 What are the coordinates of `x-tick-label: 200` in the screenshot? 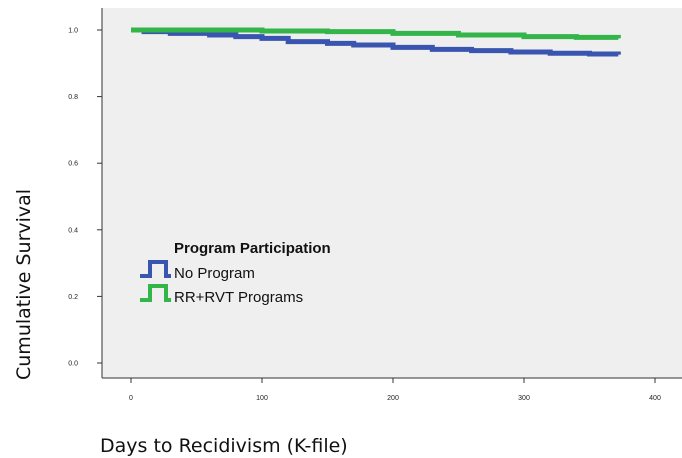 It's located at (393, 398).